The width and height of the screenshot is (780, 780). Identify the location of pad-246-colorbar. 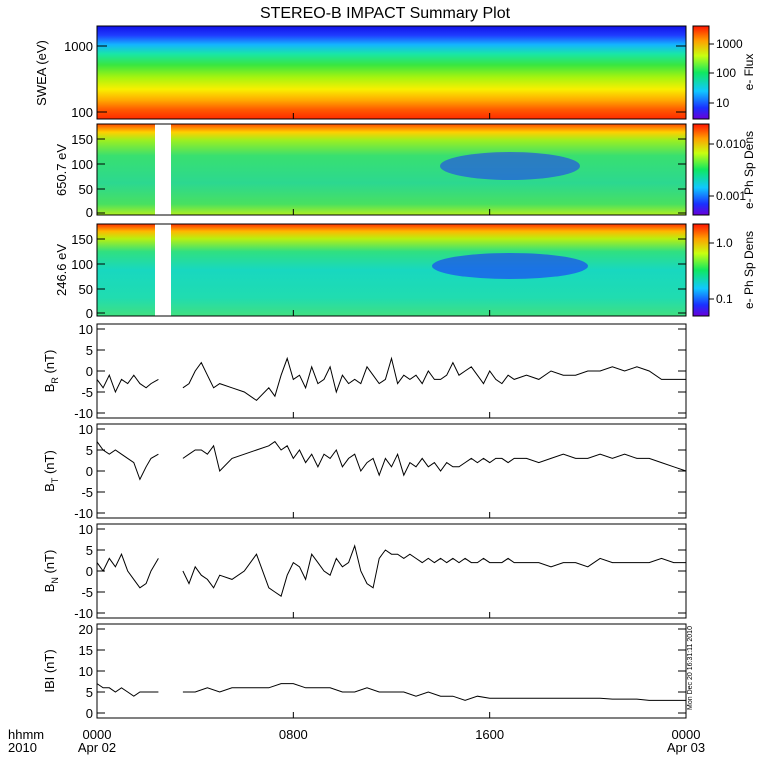
(701, 270).